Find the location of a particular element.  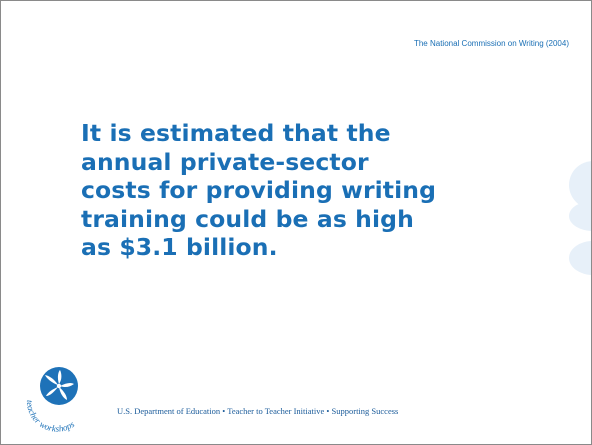

logo-text: teacher workshops is located at coordinates (51, 417).